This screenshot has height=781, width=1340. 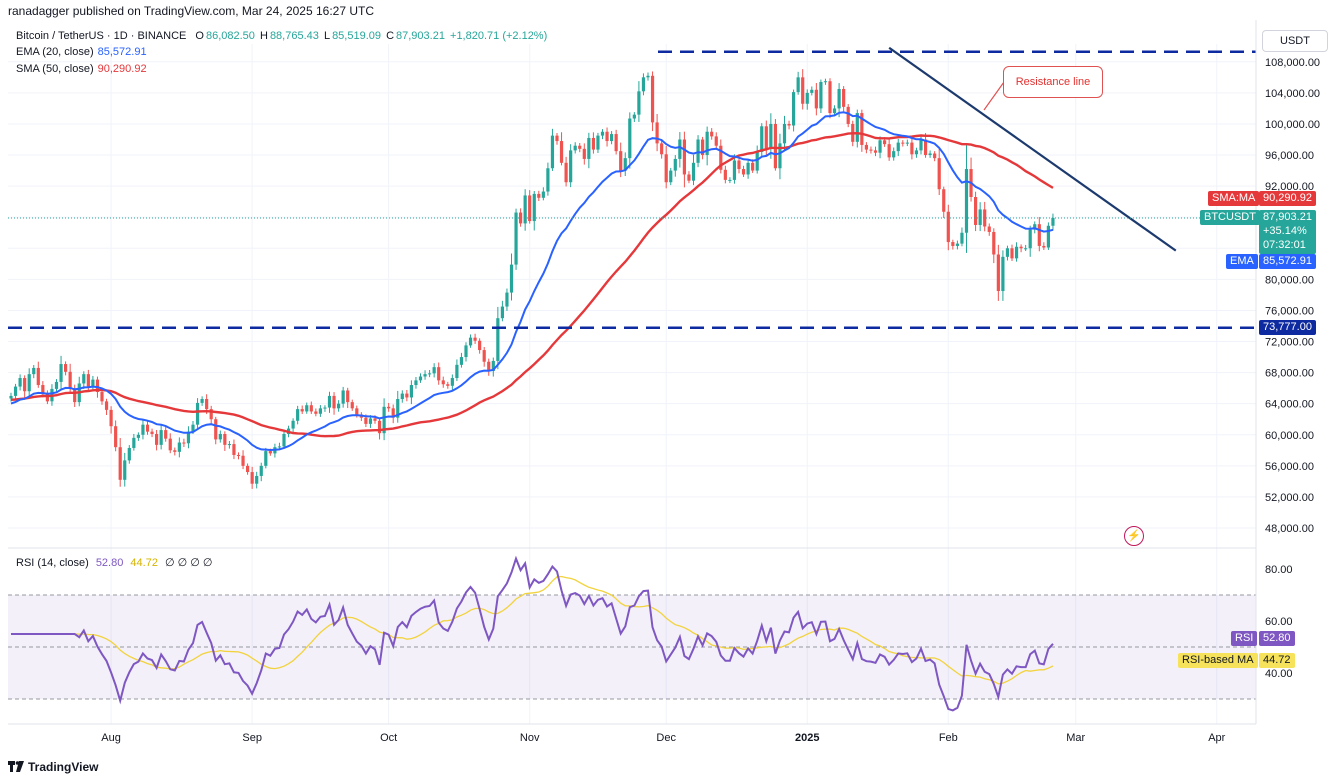 What do you see at coordinates (1289, 529) in the screenshot?
I see `price-tick-label: 48,000.00` at bounding box center [1289, 529].